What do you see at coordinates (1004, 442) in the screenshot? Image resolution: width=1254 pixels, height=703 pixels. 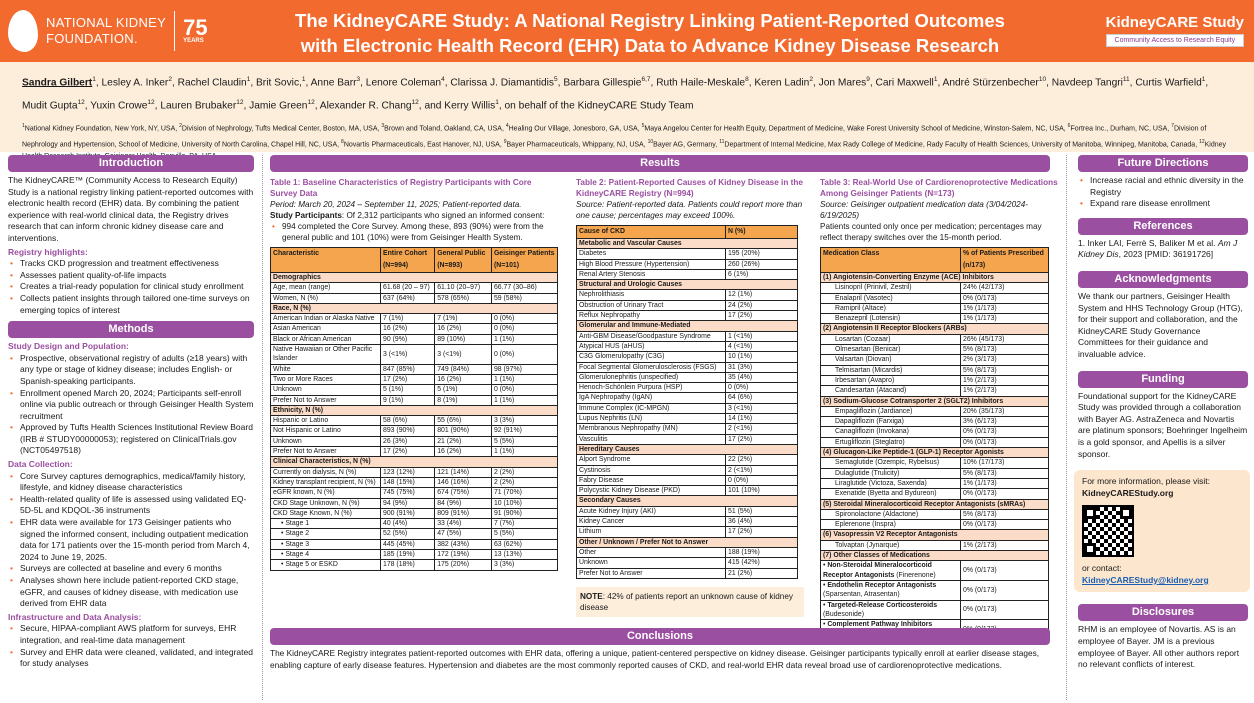 I see `value-cell: 0% (0/173)` at bounding box center [1004, 442].